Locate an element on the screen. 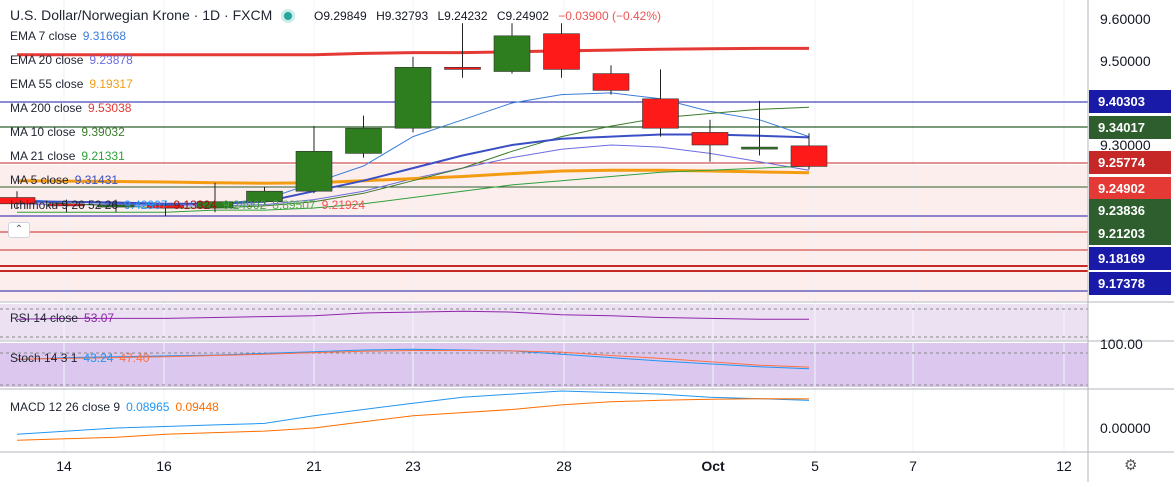  exchange: FXCM is located at coordinates (252, 15).